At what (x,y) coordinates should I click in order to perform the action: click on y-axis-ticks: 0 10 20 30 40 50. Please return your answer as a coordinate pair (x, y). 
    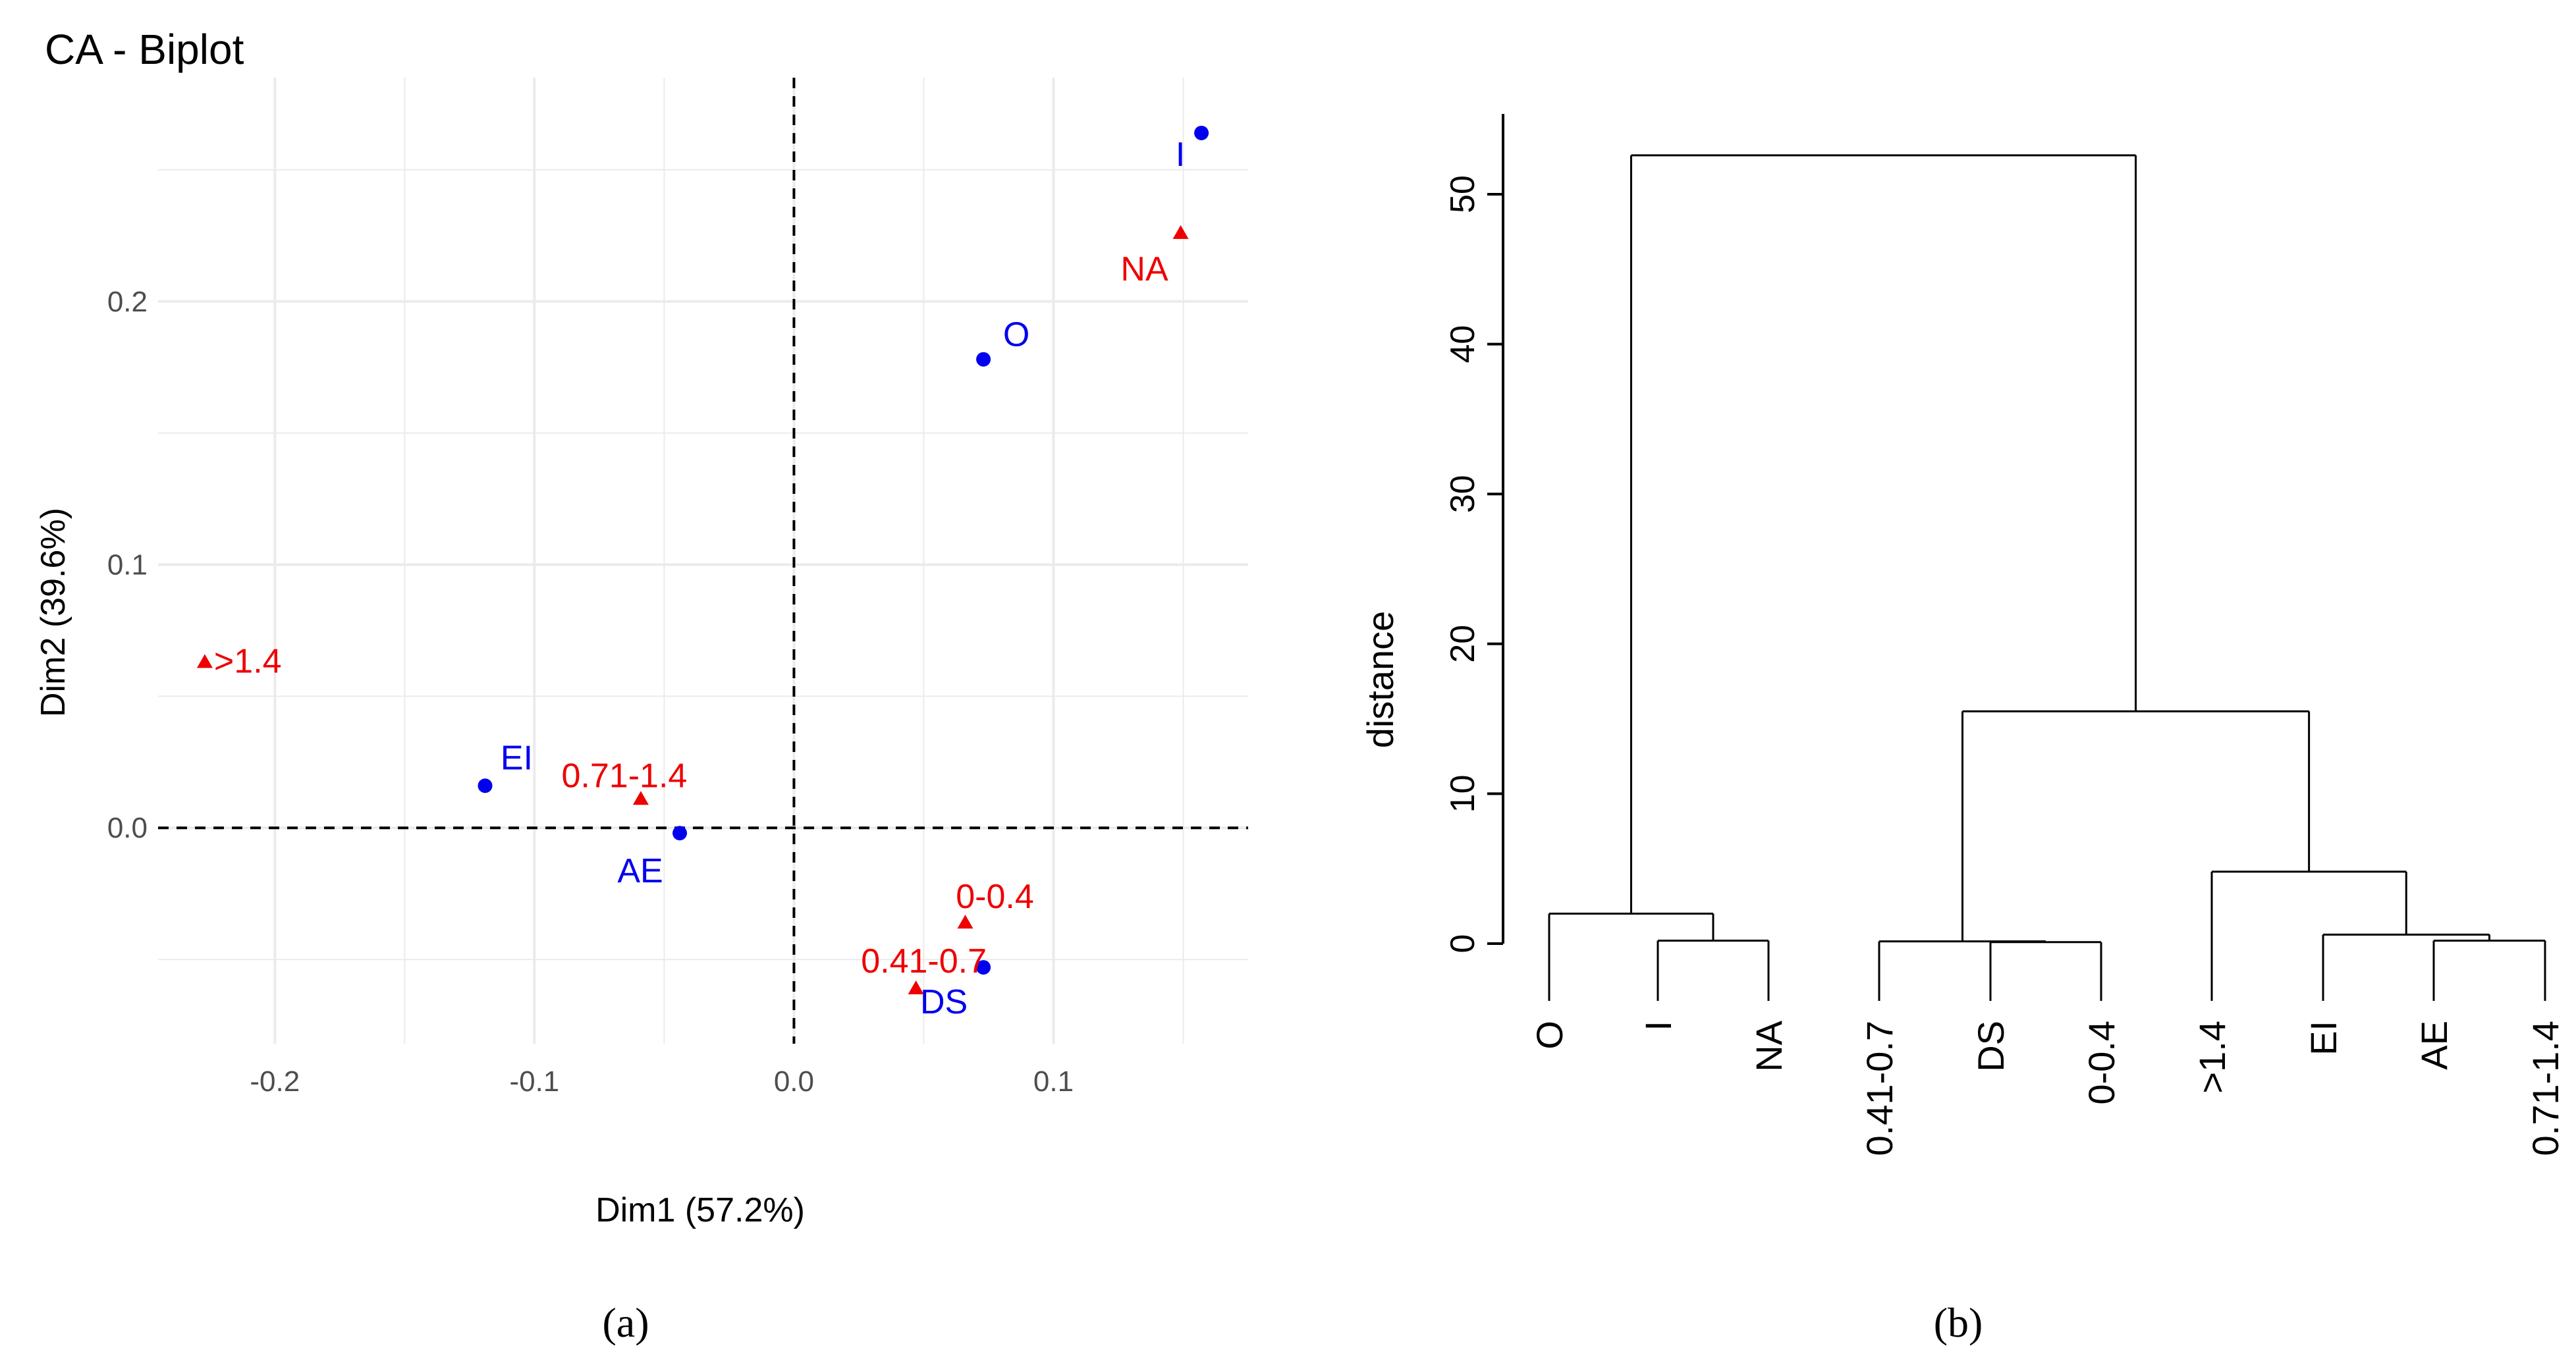
    Looking at the image, I should click on (1473, 564).